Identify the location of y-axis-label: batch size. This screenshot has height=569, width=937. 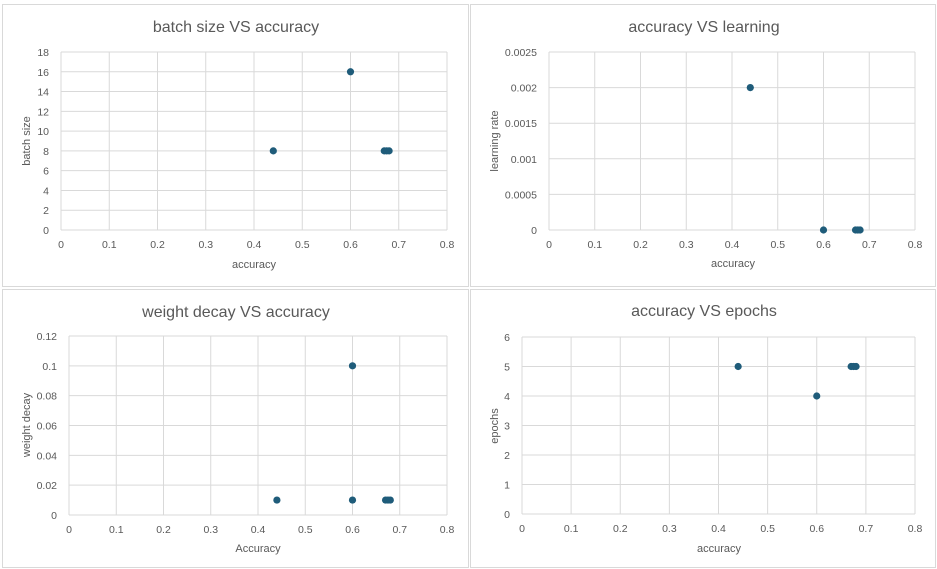
(27, 141).